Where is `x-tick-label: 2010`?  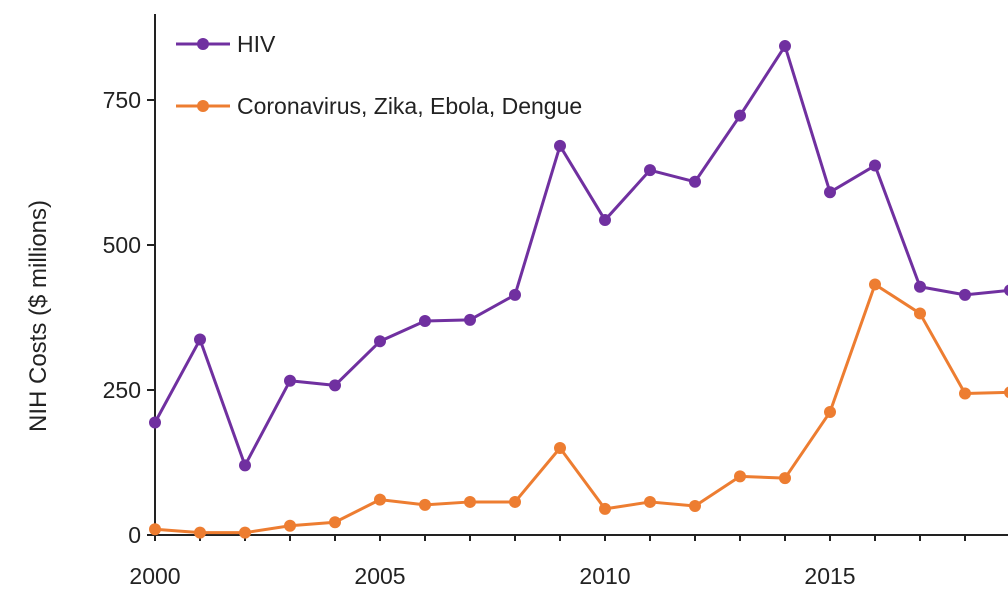 x-tick-label: 2010 is located at coordinates (604, 575).